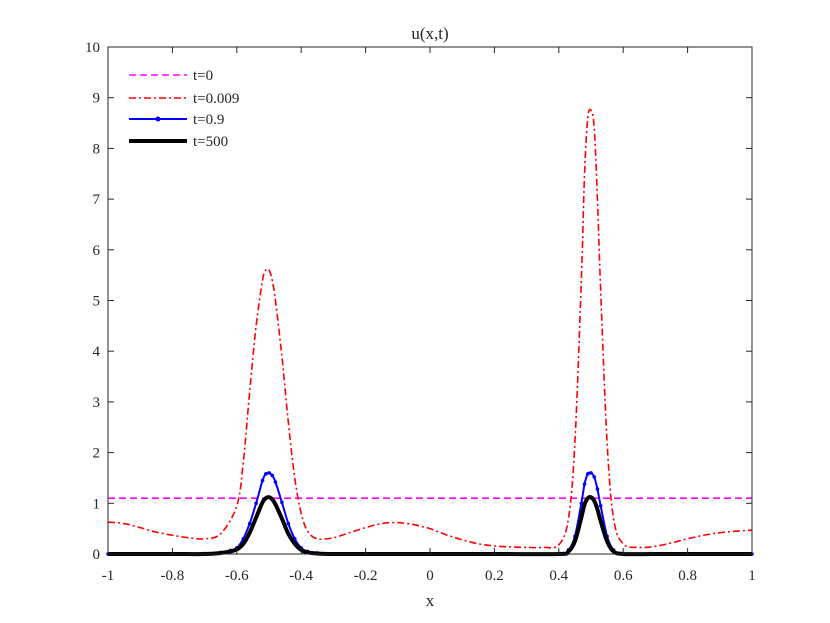  I want to click on legend-item-t0: t=0, so click(171, 76).